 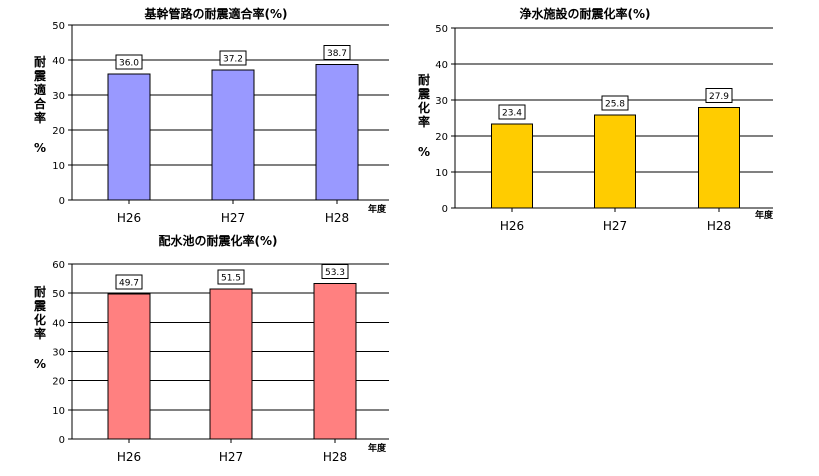 What do you see at coordinates (58, 265) in the screenshot?
I see `y-tick-label: 60` at bounding box center [58, 265].